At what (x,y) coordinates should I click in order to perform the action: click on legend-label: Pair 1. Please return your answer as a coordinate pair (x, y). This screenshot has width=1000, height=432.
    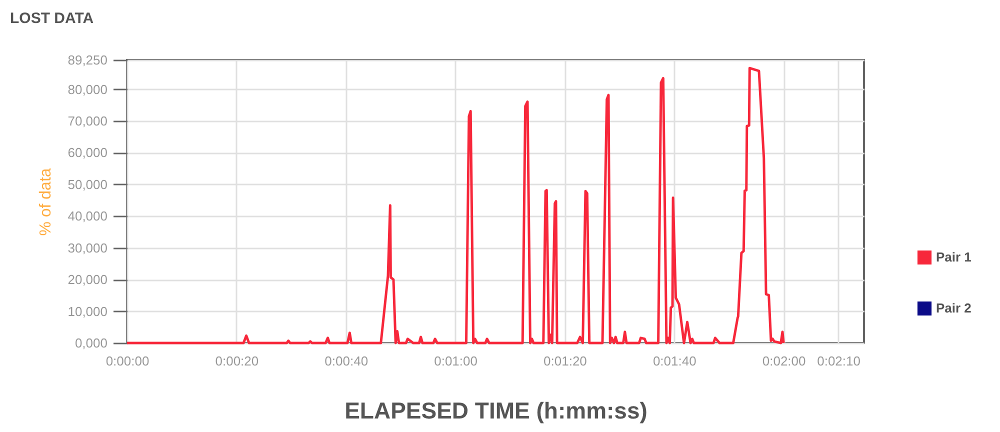
    Looking at the image, I should click on (954, 257).